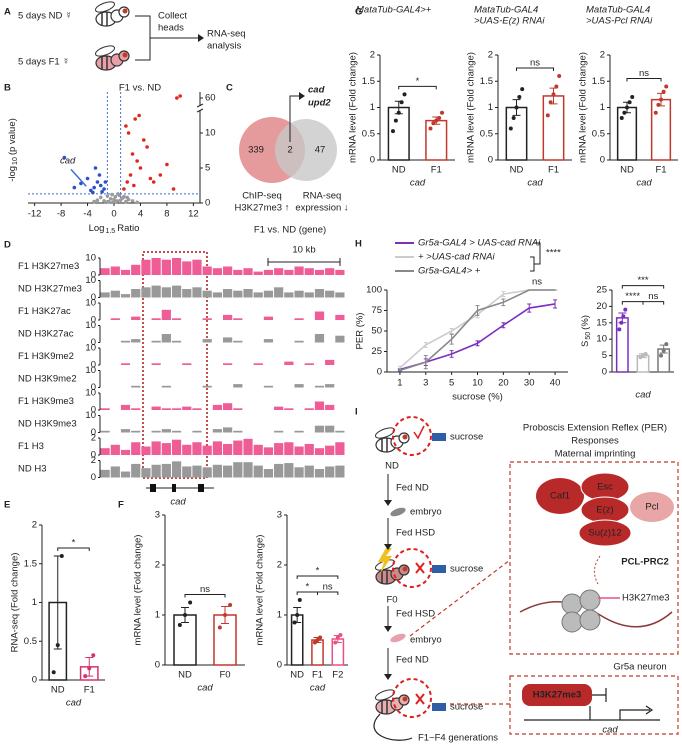 The width and height of the screenshot is (682, 746). Describe the element at coordinates (353, 107) in the screenshot. I see `y-axis-label: mRNA level (Fold change)` at that location.